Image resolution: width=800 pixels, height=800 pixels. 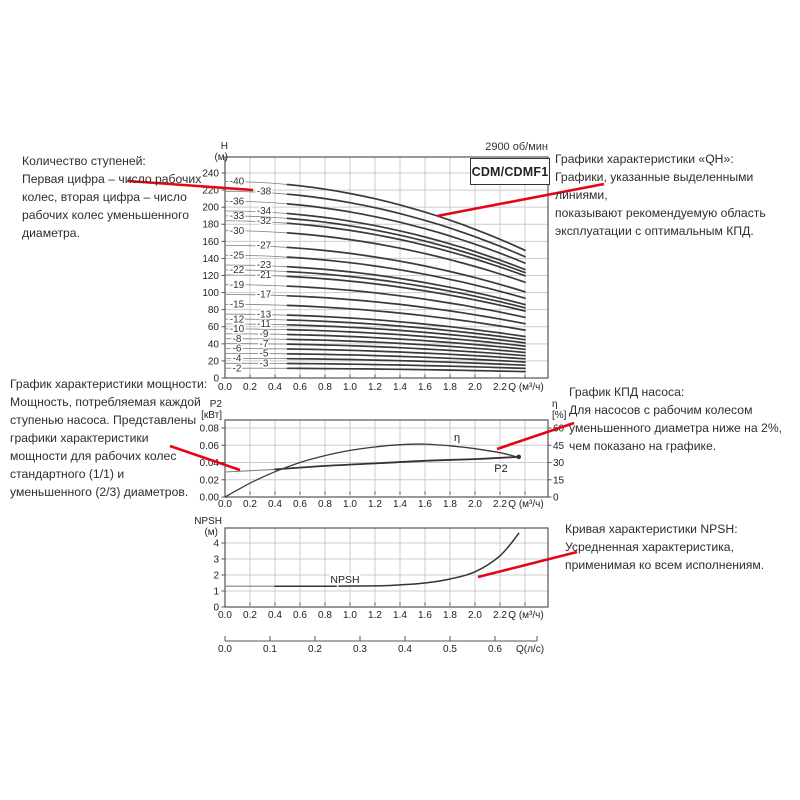 I want to click on qh-stage-curve-label: -11, so click(x=264, y=324).